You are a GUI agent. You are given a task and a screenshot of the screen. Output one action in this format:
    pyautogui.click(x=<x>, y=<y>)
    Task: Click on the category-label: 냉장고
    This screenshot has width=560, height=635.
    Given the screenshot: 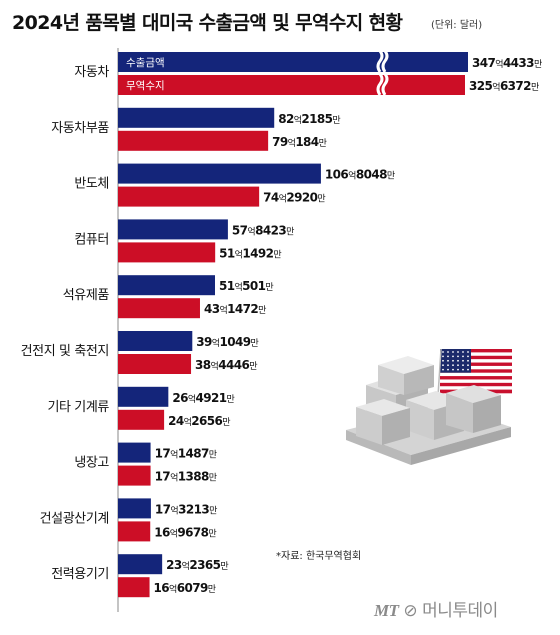 What is the action you would take?
    pyautogui.click(x=91, y=463)
    